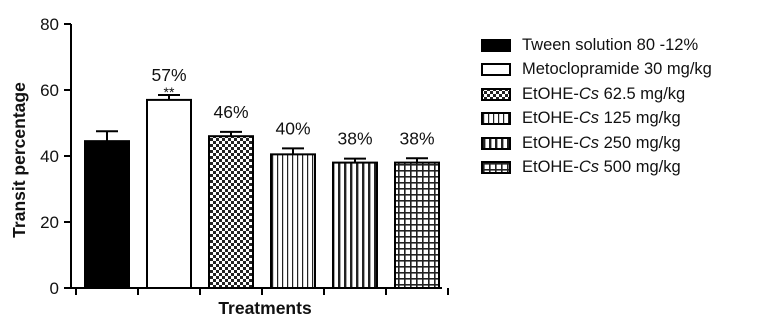 Image resolution: width=771 pixels, height=322 pixels. I want to click on bar-value-label: 40%, so click(292, 128).